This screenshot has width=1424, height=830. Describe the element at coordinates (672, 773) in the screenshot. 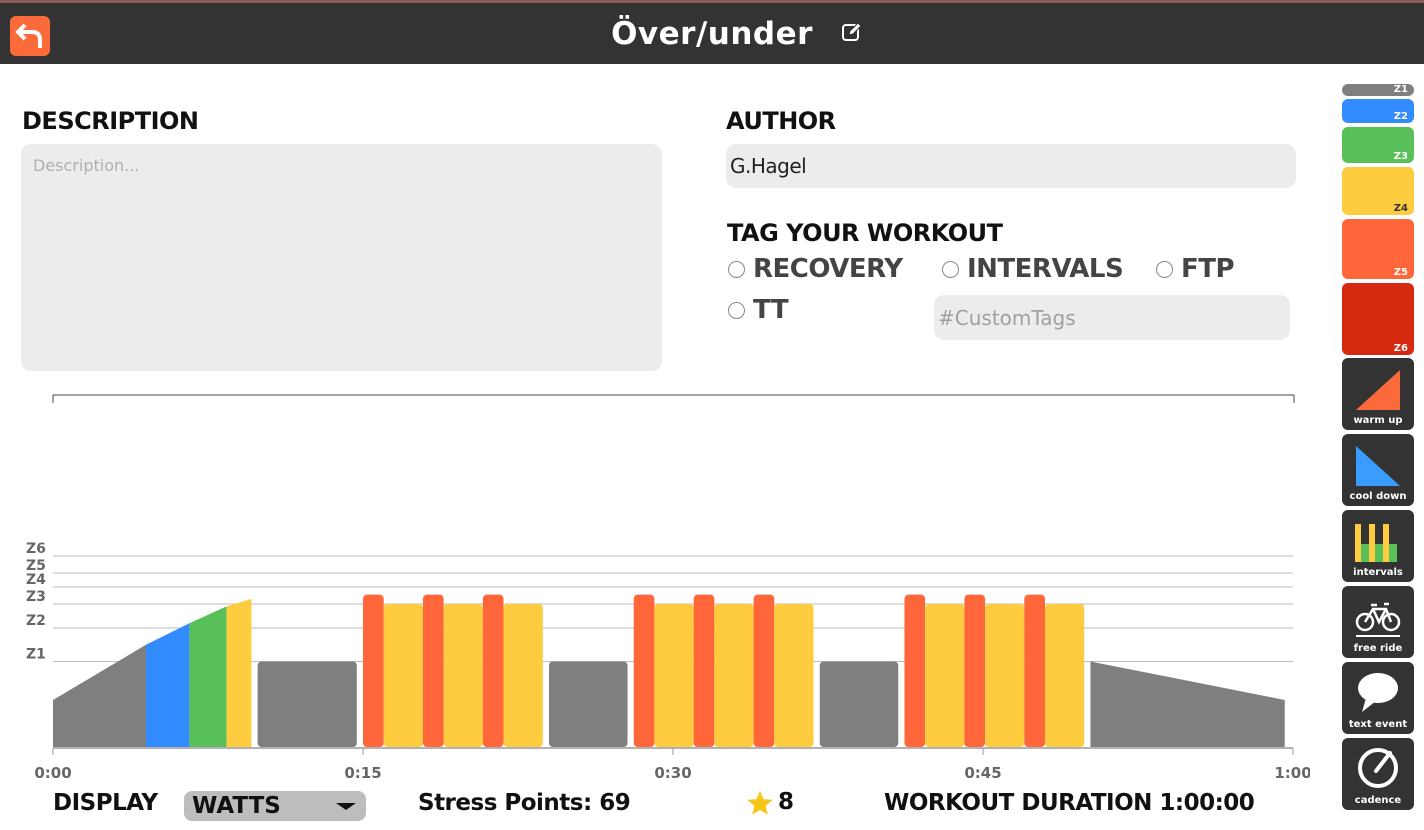

I see `x-tick-label: 0:30` at that location.